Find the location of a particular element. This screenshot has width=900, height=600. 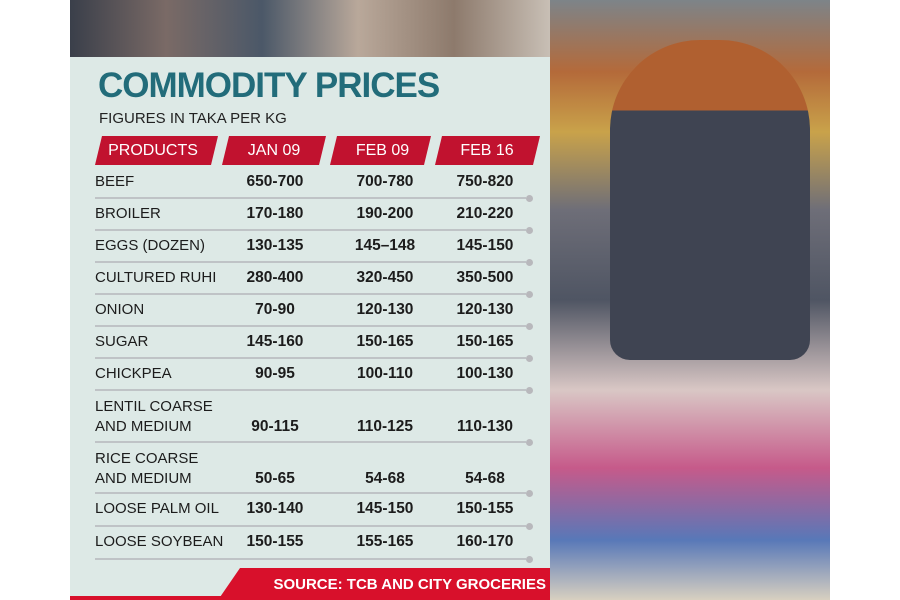

price-cell: 110-125 is located at coordinates (385, 426).